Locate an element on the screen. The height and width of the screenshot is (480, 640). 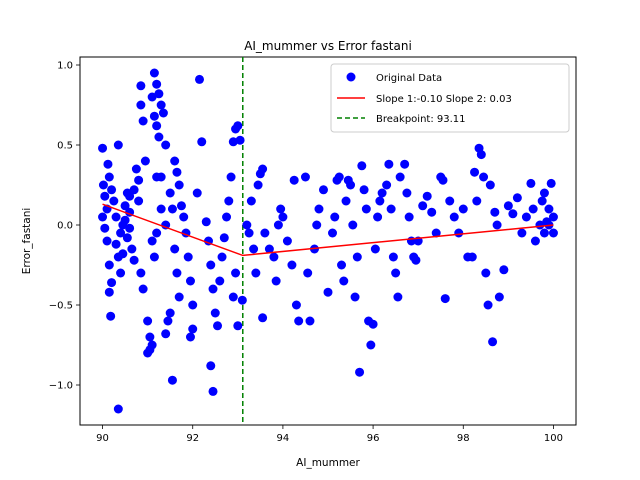
piecewise-fit-line is located at coordinates (328, 230).